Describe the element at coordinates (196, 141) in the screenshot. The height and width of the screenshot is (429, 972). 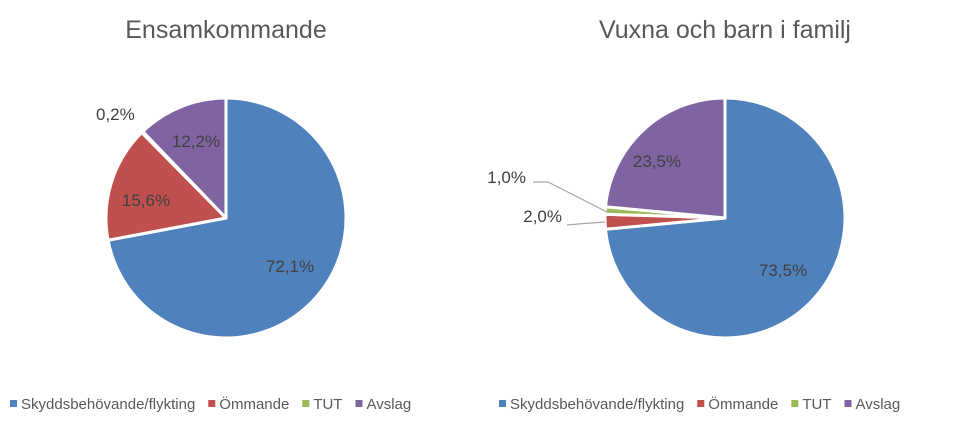
I see `data-label-avslag: 12,2%` at that location.